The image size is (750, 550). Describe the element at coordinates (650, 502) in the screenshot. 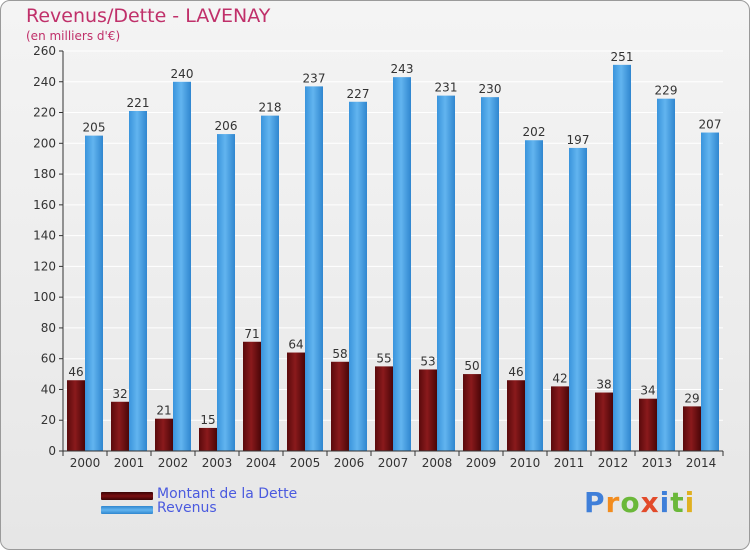

I see `logo-letter: x` at that location.